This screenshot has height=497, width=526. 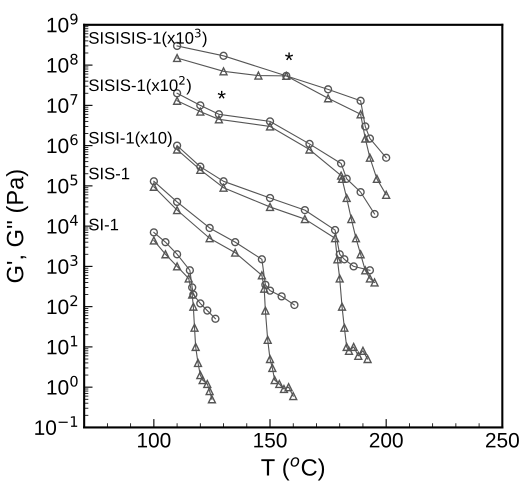 I want to click on y-tick-label: 10$^{5}$, so click(x=63, y=184).